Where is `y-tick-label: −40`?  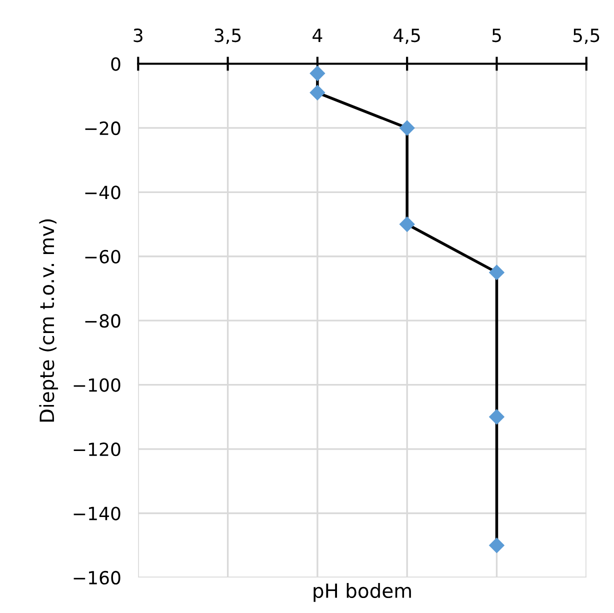 y-tick-label: −40 is located at coordinates (102, 193).